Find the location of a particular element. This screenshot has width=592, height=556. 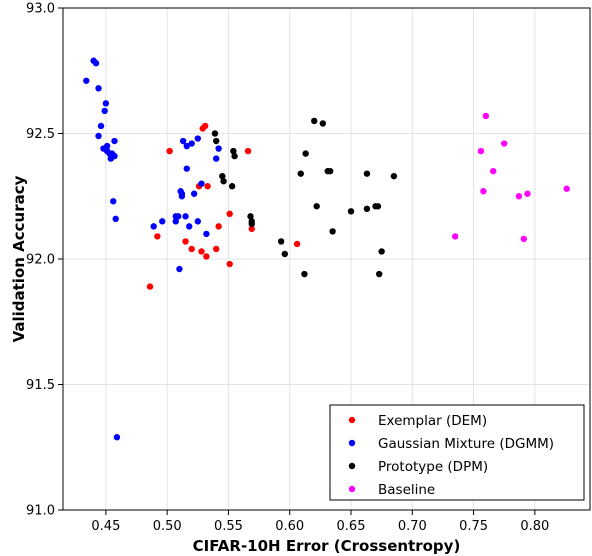

legend-label: Gaussian Mixture (DGMM) is located at coordinates (466, 444).